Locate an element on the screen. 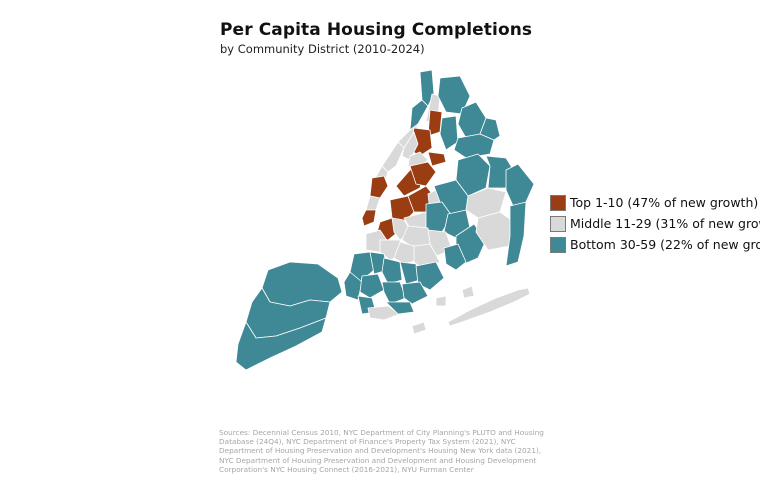 The width and height of the screenshot is (760, 493). map-title: Per Capita Housing Completions is located at coordinates (376, 30).